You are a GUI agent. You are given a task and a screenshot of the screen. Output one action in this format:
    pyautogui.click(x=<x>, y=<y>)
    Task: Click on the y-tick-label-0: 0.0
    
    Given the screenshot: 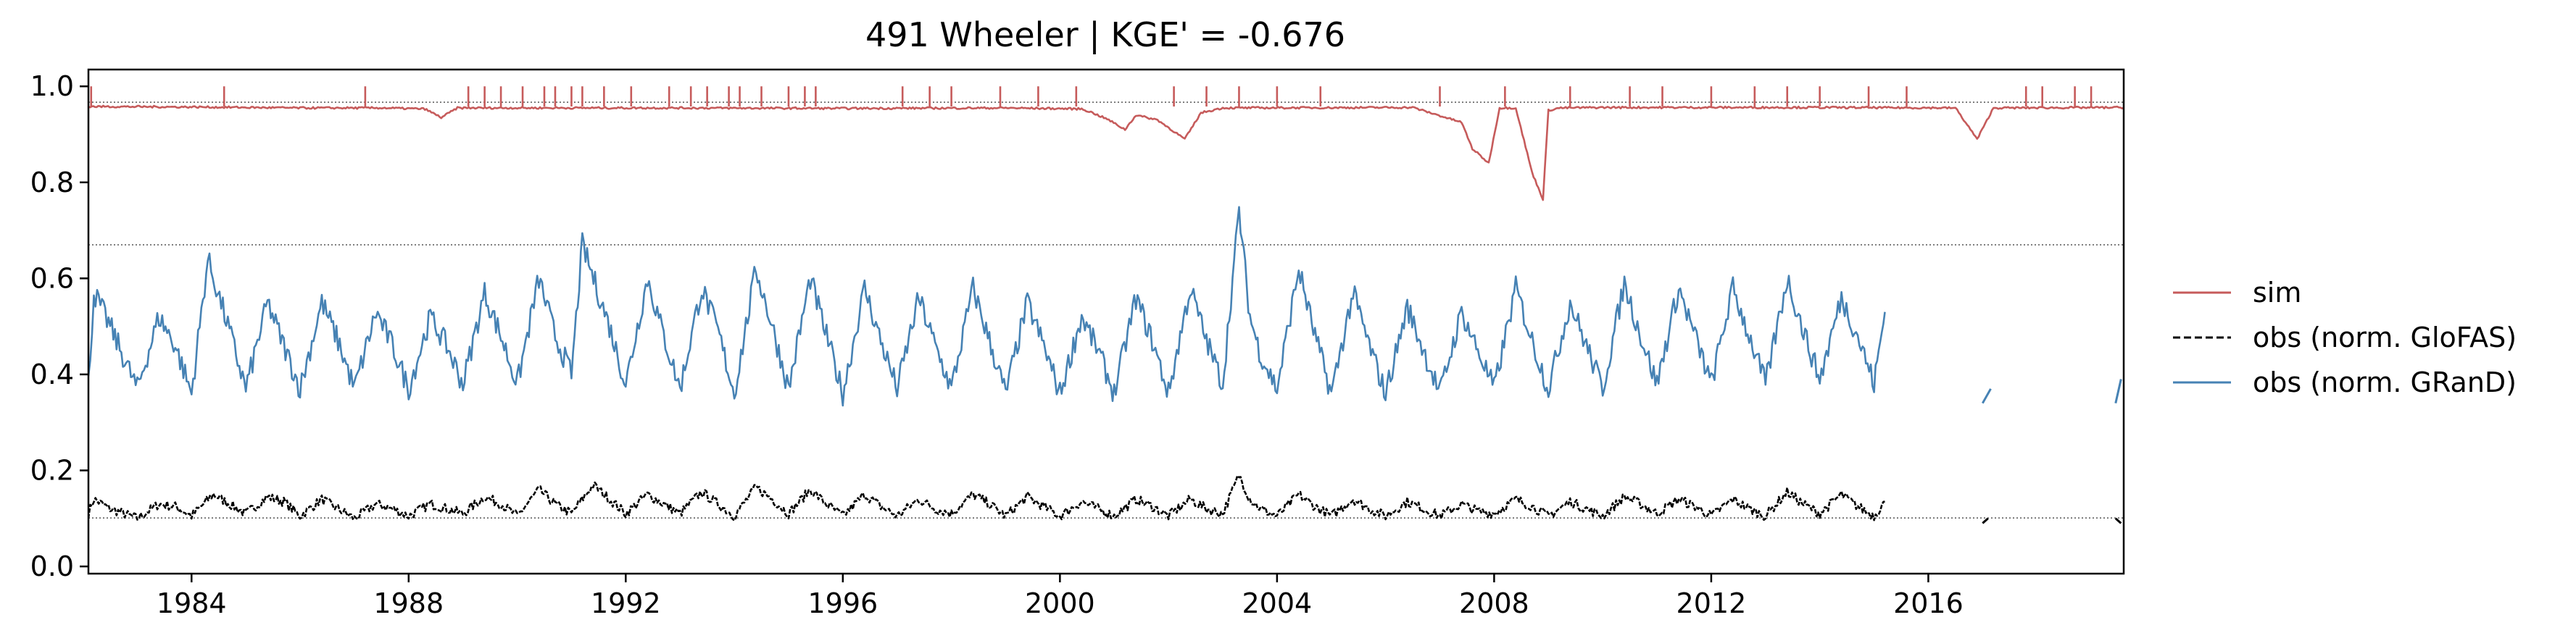 What is the action you would take?
    pyautogui.click(x=52, y=566)
    